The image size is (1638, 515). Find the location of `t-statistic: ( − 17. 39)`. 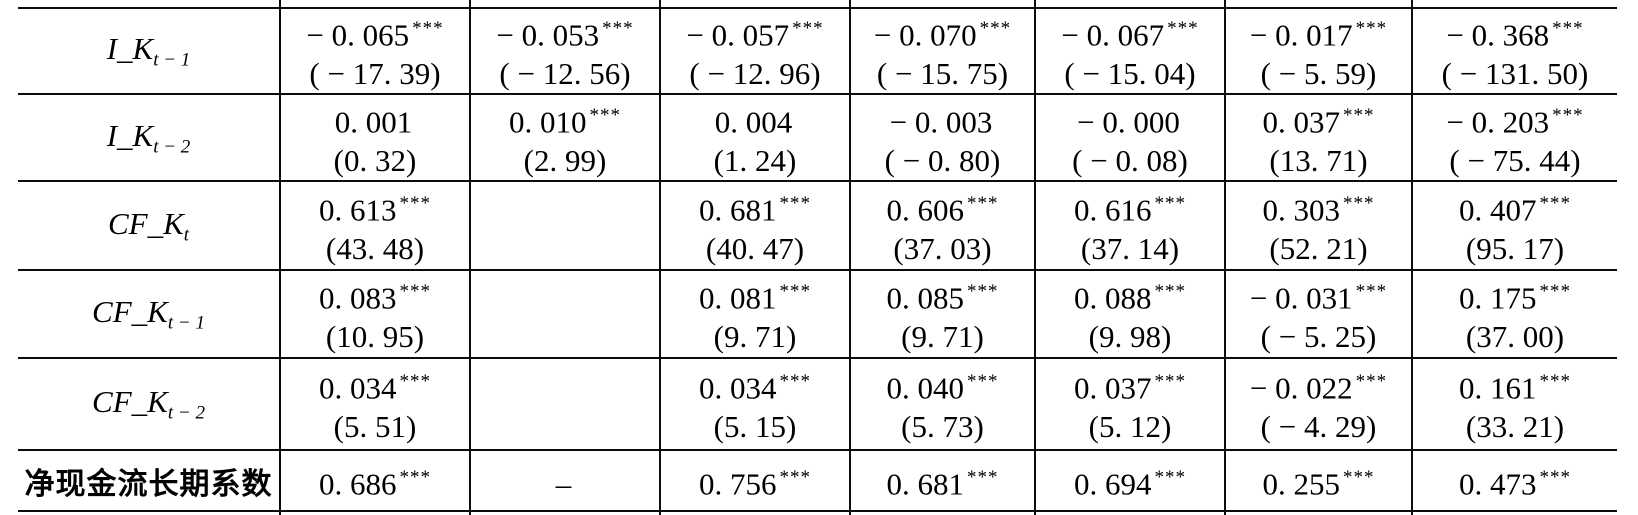

t-statistic: ( − 17. 39) is located at coordinates (375, 74).